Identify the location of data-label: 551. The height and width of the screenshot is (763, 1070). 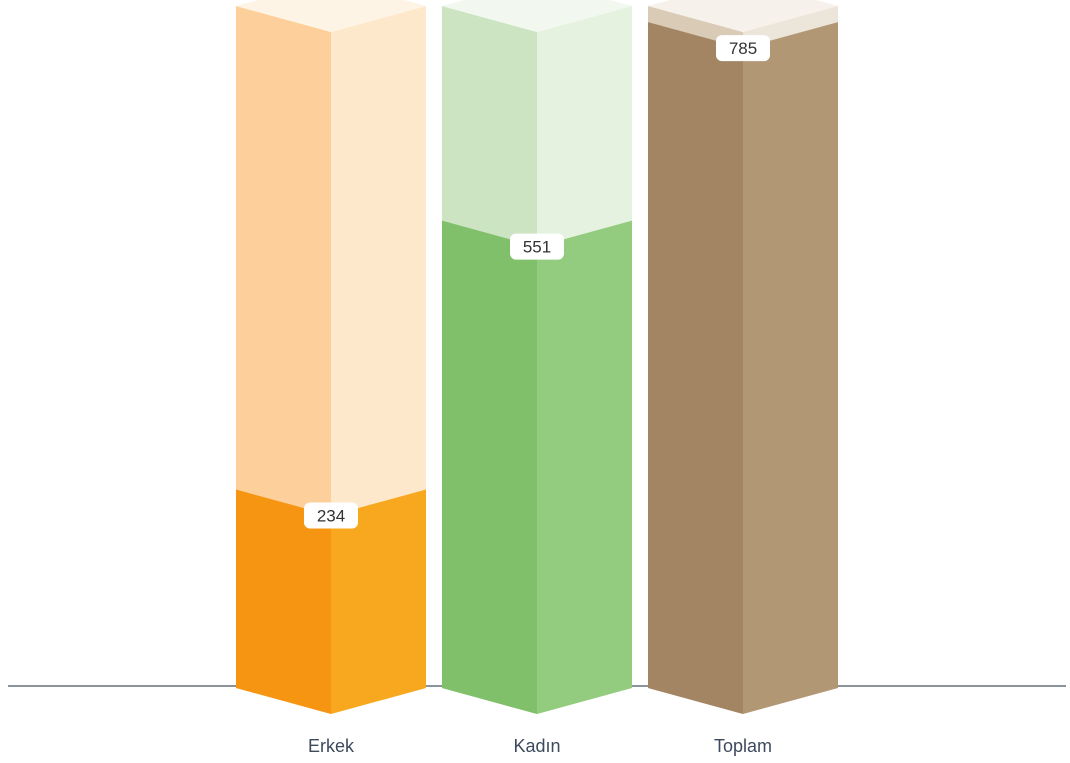
(537, 247).